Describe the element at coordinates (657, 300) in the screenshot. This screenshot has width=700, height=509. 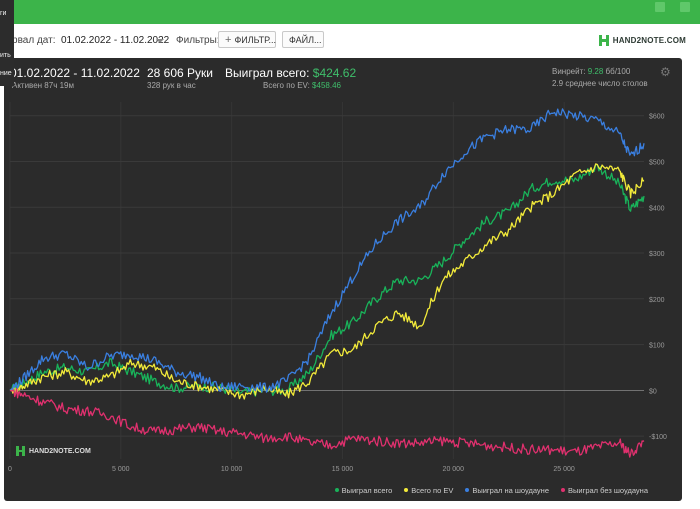
I see `y-tick-label: $200` at that location.